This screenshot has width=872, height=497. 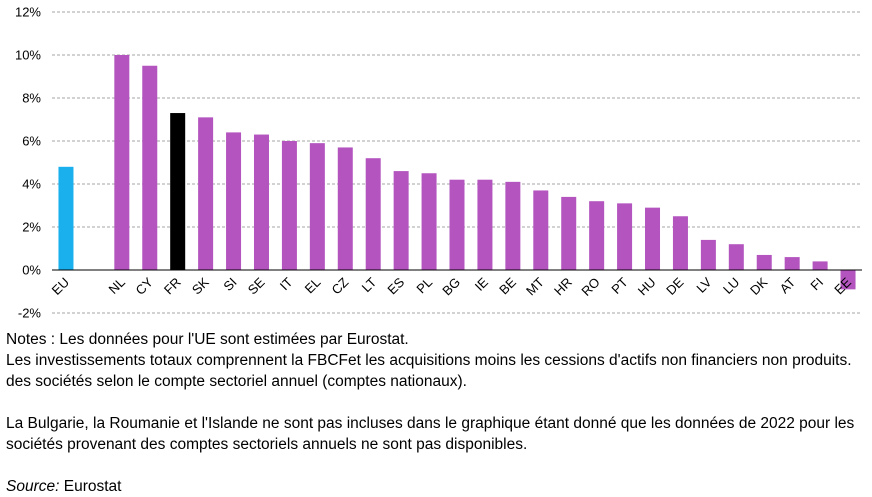 I want to click on x-tick-label: DK, so click(x=759, y=286).